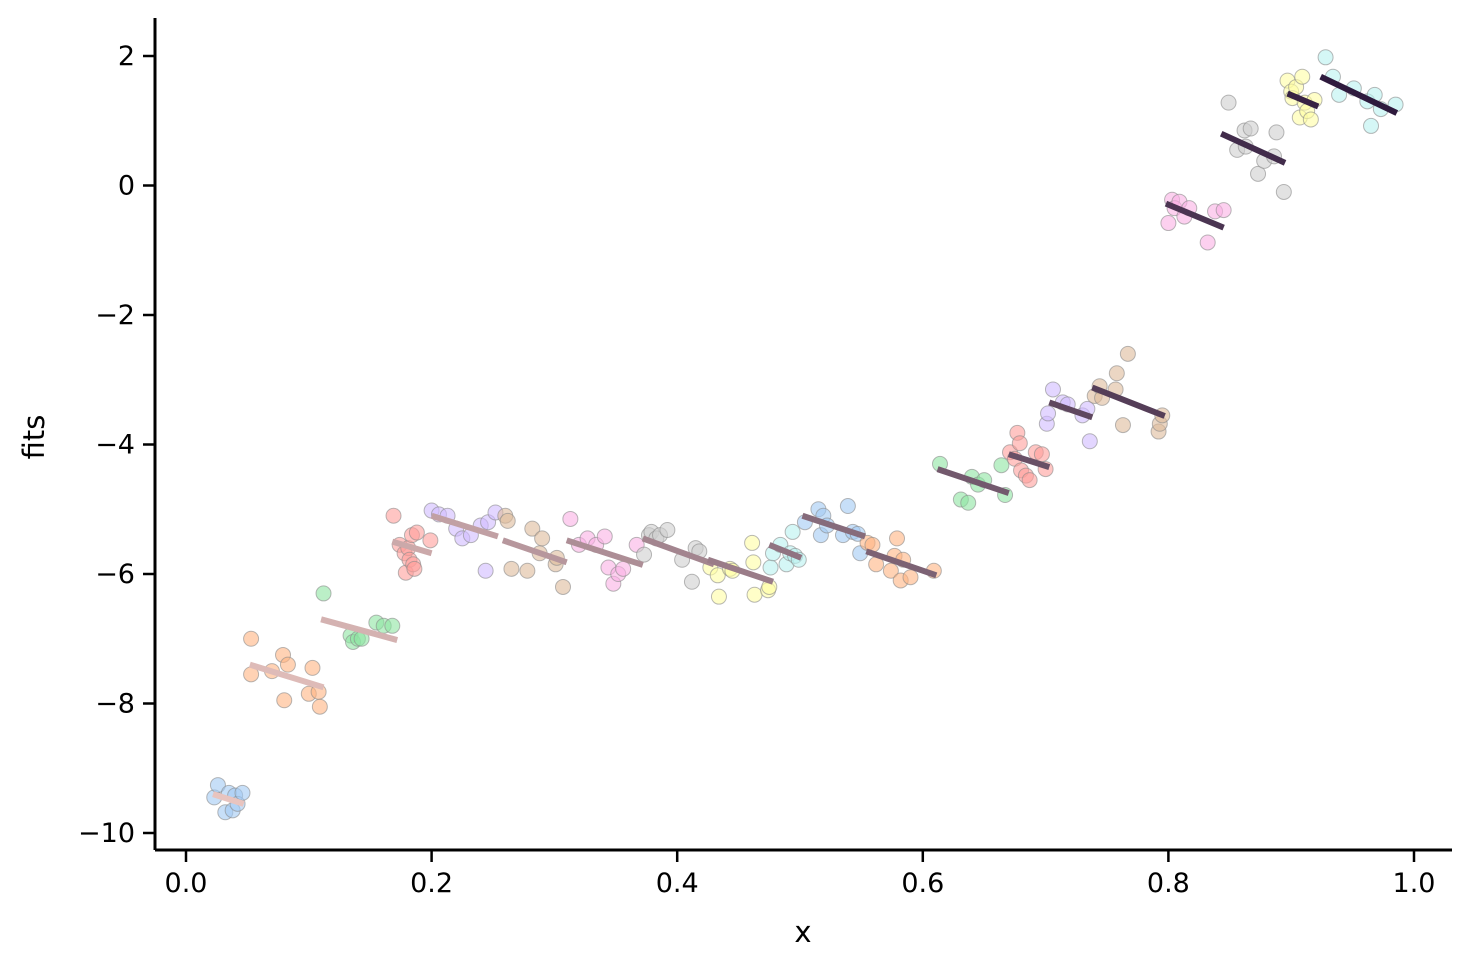 This screenshot has width=1471, height=969. I want to click on x-tick-label: 1.0, so click(1414, 883).